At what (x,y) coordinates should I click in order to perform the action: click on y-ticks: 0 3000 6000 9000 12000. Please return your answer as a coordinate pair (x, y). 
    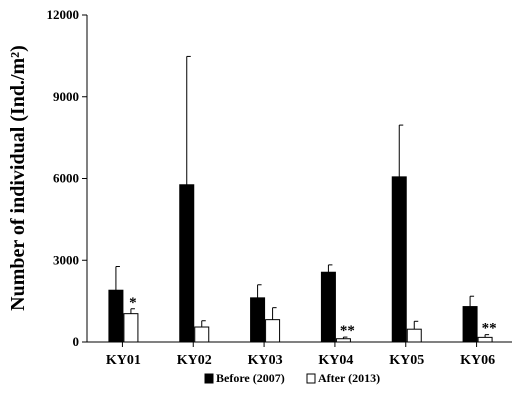
    Looking at the image, I should click on (67, 178).